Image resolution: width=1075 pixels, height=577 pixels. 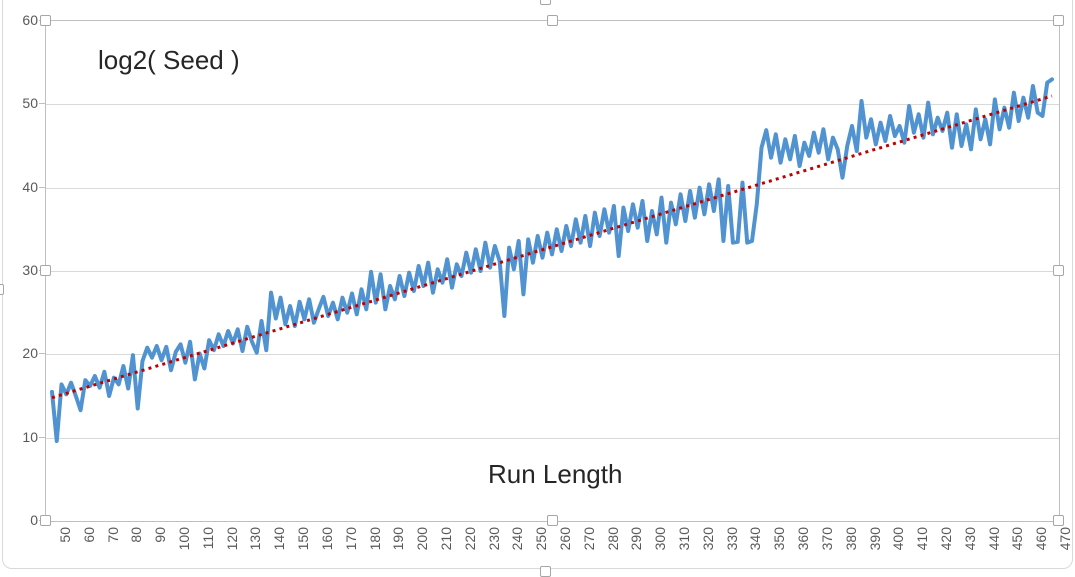 I want to click on x-tick-label: 180, so click(x=374, y=539).